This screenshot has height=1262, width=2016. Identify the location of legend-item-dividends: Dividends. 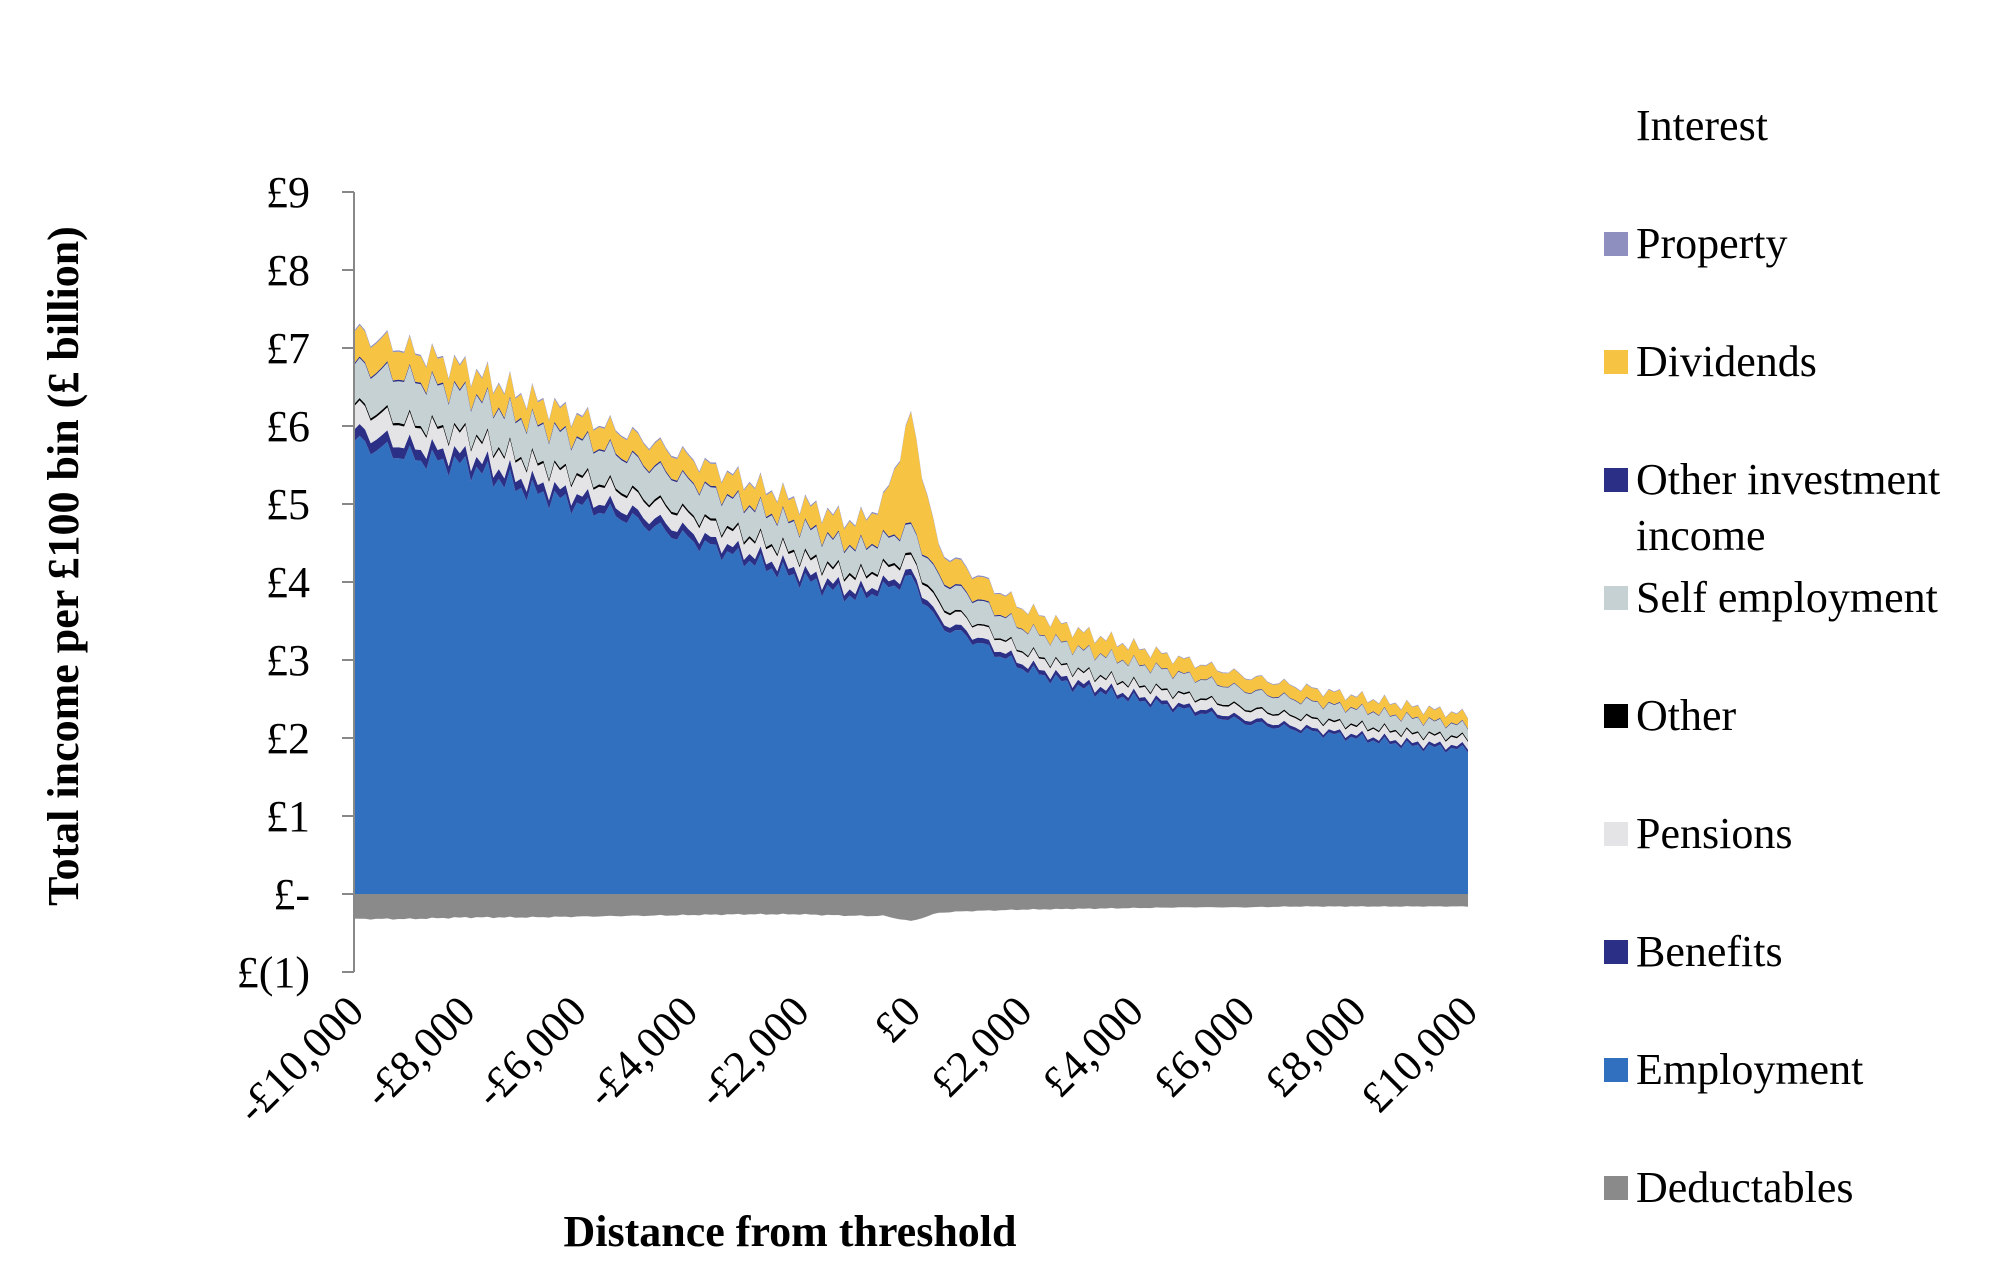
(1710, 361).